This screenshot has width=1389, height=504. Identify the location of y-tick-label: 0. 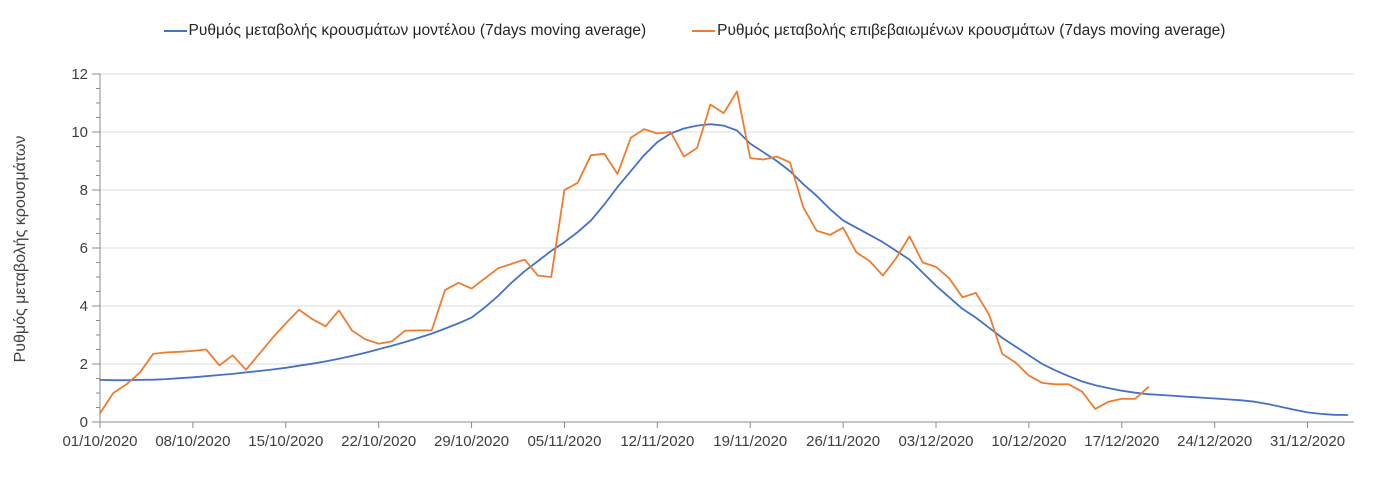
(84, 422).